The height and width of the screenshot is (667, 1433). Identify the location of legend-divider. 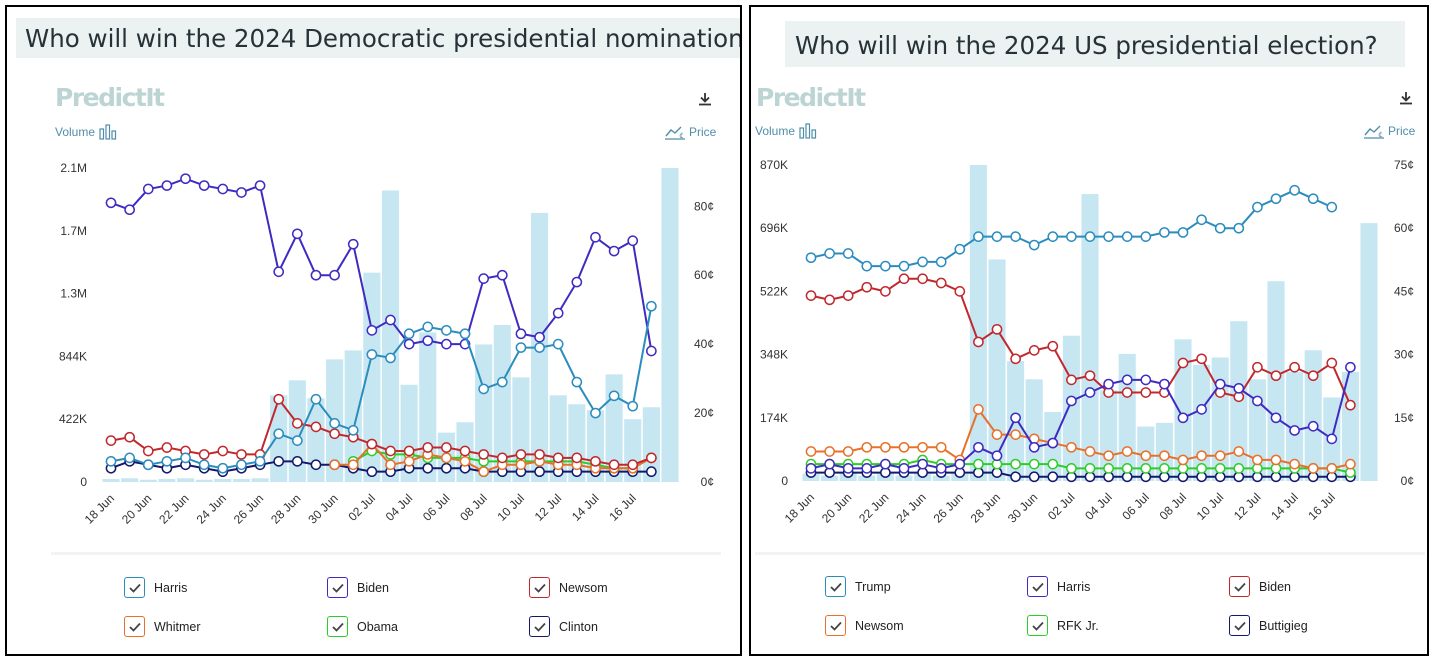
(386, 553).